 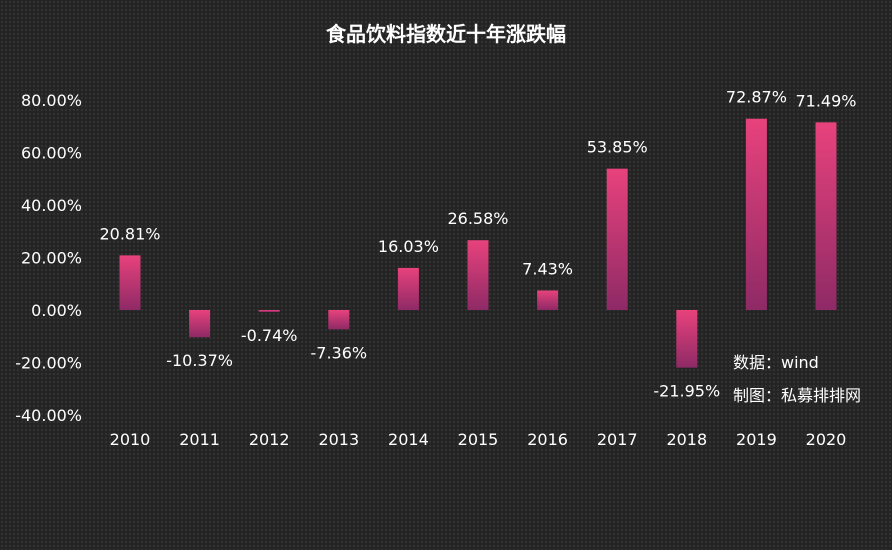 What do you see at coordinates (130, 439) in the screenshot?
I see `x-tick-label: 2010` at bounding box center [130, 439].